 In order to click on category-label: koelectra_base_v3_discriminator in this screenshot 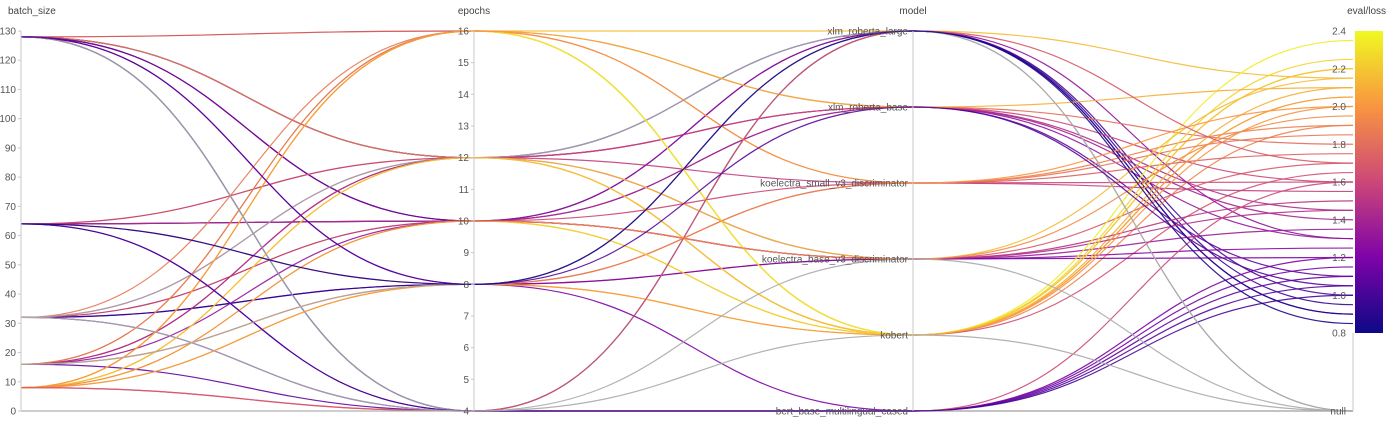, I will do `click(835, 260)`.